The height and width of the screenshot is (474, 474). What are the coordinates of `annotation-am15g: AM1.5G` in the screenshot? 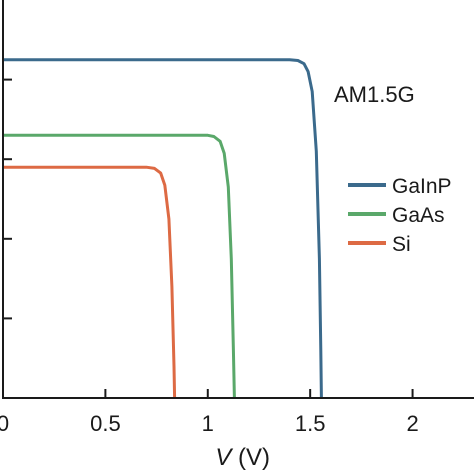 It's located at (374, 94).